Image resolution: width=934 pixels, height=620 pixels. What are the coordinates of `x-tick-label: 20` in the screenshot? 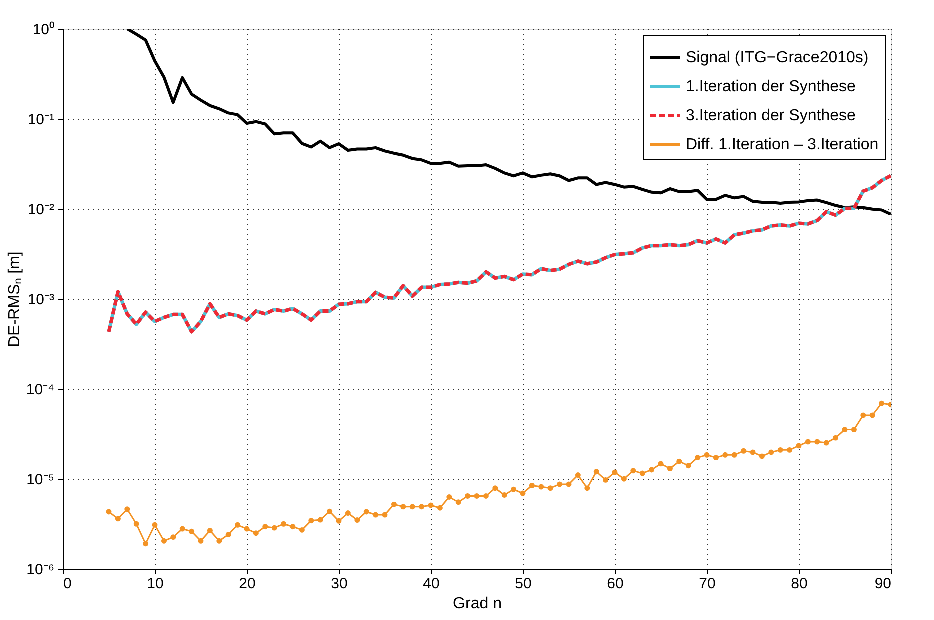 It's located at (247, 584).